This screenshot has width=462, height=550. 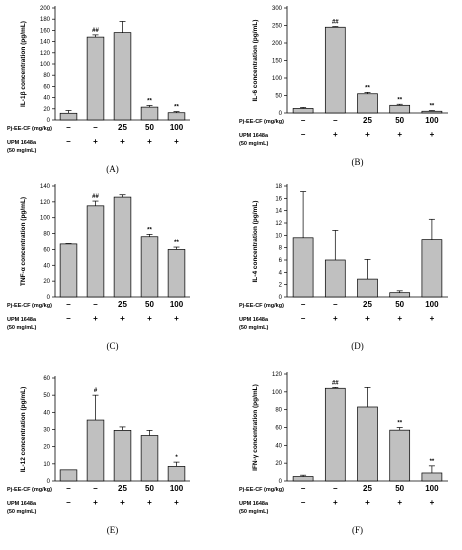 I want to click on y-tick-label: 50, so click(x=278, y=97).